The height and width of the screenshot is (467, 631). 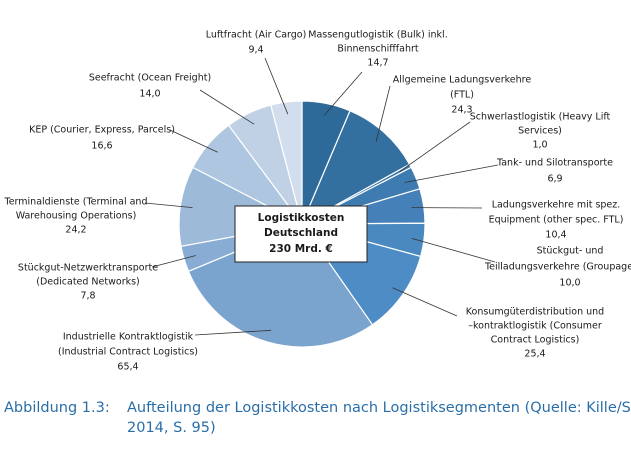 What do you see at coordinates (101, 146) in the screenshot?
I see `value-label: 16,6` at bounding box center [101, 146].